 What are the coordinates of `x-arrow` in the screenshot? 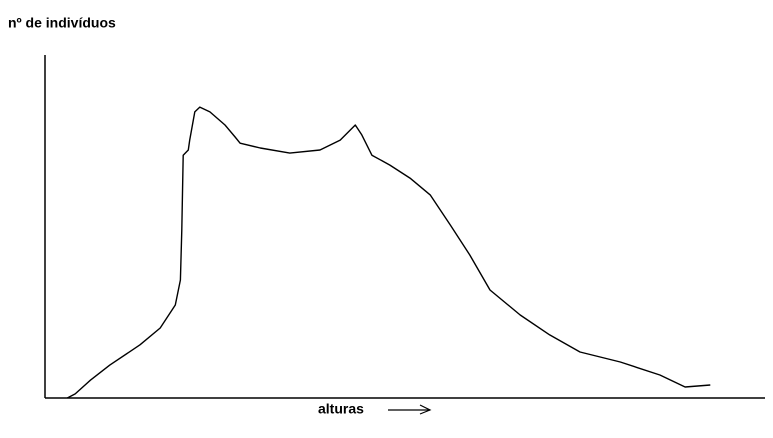 It's located at (410, 409).